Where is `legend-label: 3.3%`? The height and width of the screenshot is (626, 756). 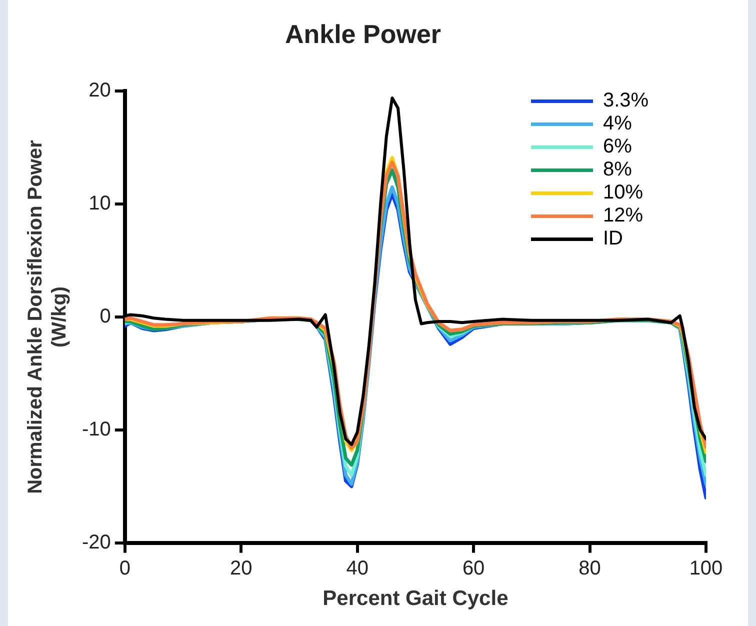
legend-label: 3.3% is located at coordinates (626, 101).